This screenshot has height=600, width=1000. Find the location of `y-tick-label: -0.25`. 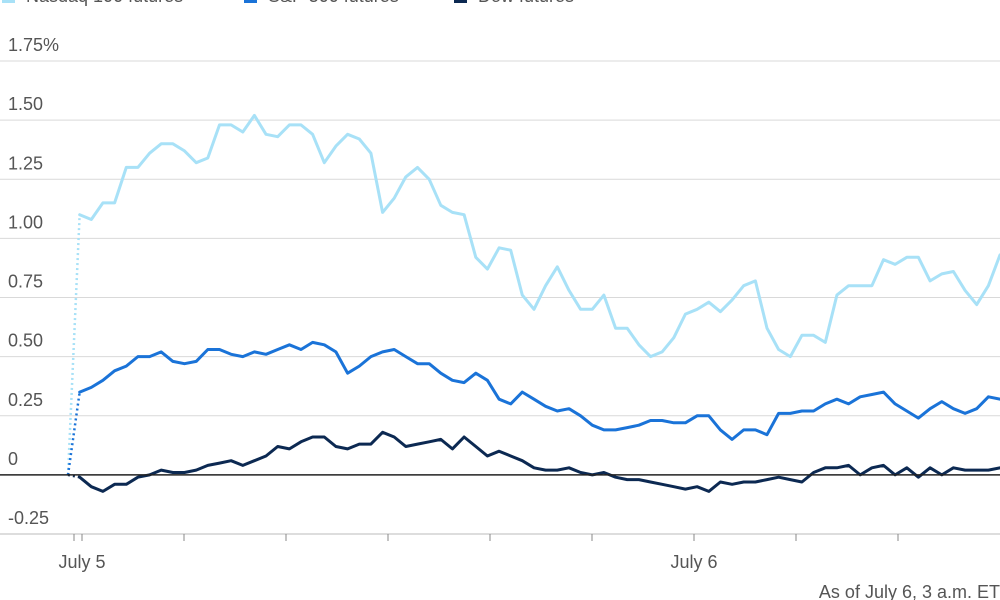

y-tick-label: -0.25 is located at coordinates (28, 518).